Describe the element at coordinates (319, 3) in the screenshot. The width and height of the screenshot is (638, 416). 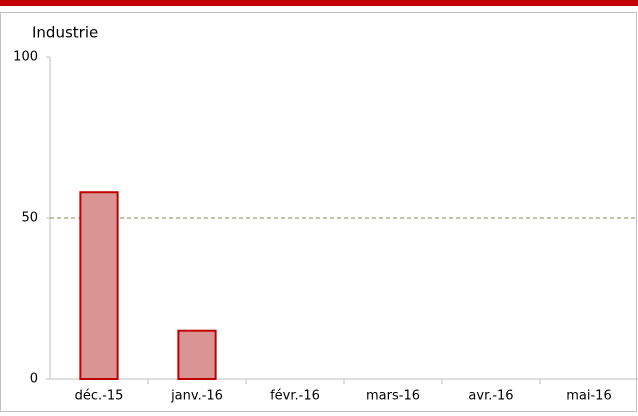
I see `top-bar` at that location.